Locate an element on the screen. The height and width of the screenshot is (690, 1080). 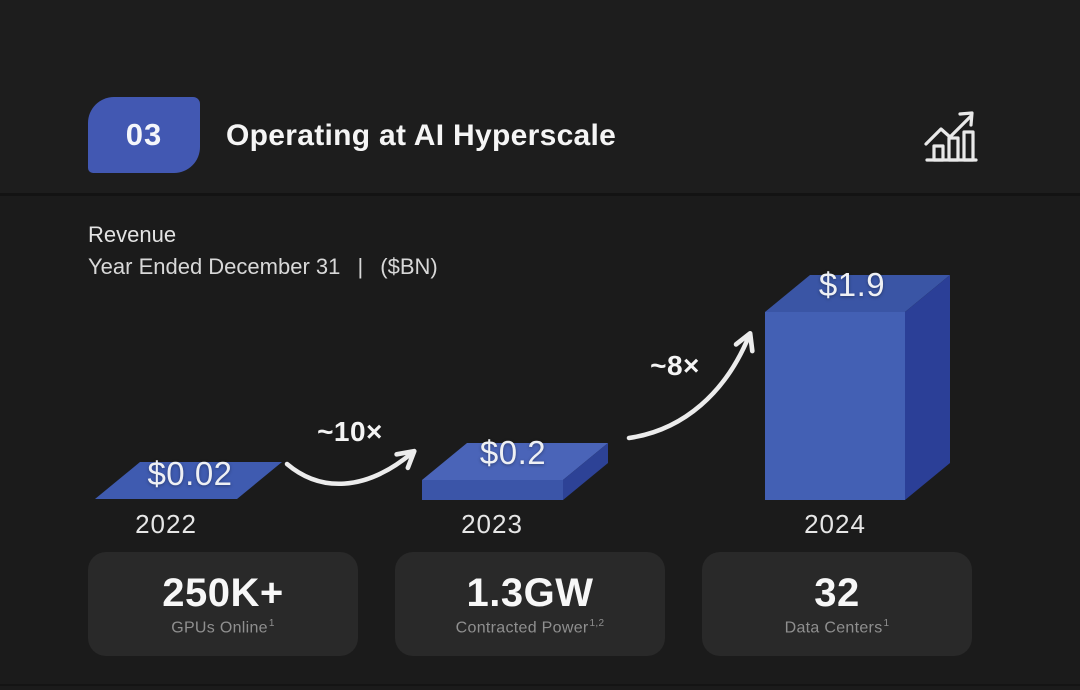
stat-value: 250K+ is located at coordinates (223, 592).